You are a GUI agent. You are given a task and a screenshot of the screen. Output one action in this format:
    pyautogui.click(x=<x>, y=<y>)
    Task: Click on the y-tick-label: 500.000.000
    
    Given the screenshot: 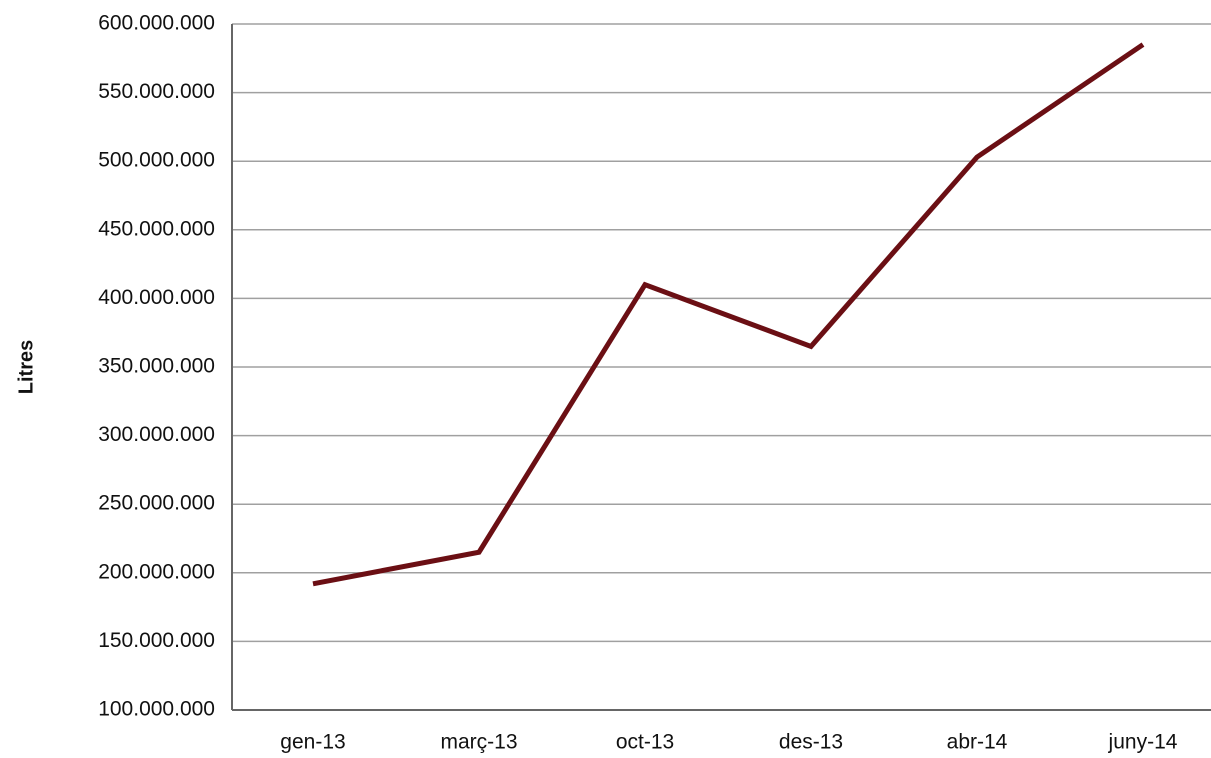 What is the action you would take?
    pyautogui.click(x=156, y=160)
    